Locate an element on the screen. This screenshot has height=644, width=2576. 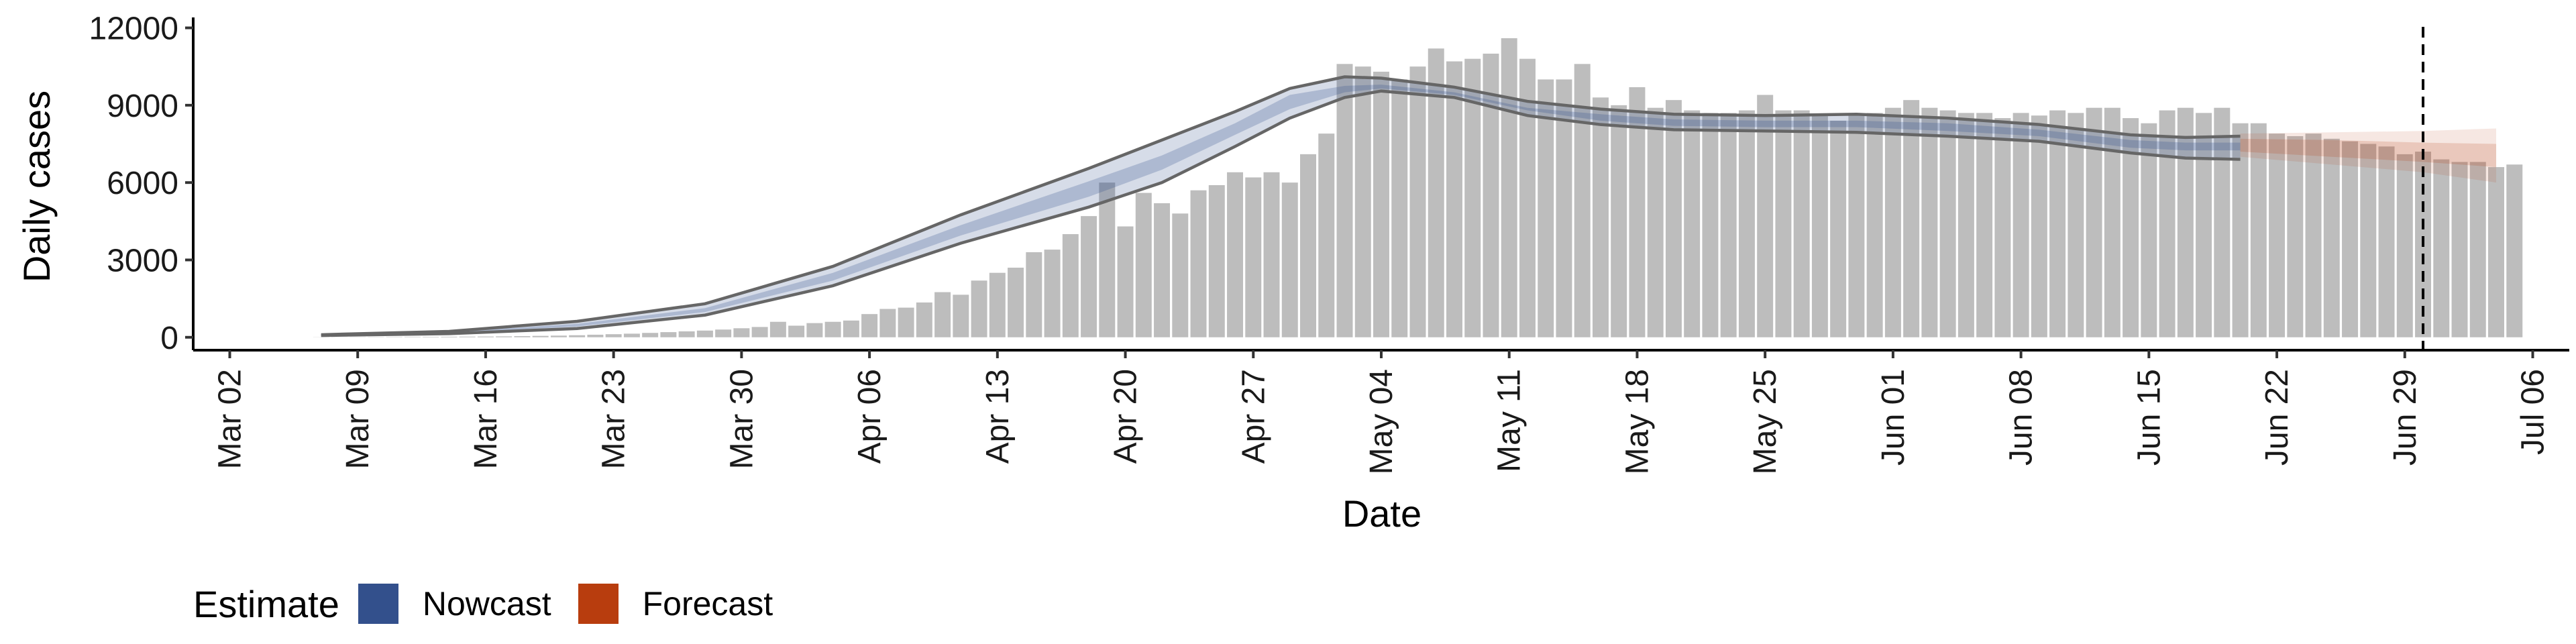
x-tick-label: Mar 30 is located at coordinates (741, 419).